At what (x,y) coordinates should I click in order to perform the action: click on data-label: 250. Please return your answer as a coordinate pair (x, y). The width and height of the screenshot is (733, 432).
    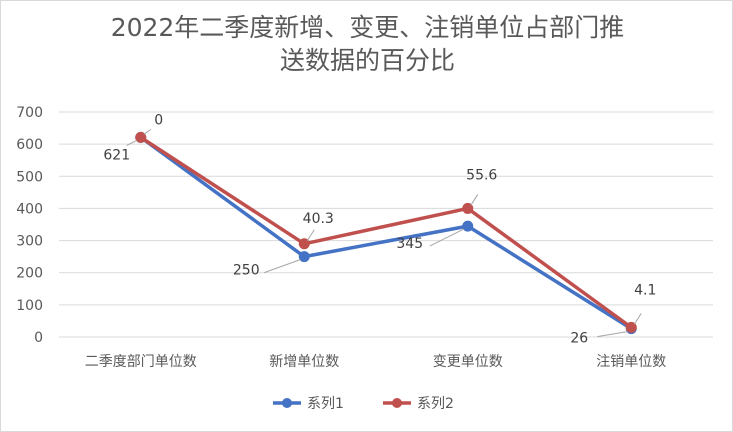
    Looking at the image, I should click on (246, 271).